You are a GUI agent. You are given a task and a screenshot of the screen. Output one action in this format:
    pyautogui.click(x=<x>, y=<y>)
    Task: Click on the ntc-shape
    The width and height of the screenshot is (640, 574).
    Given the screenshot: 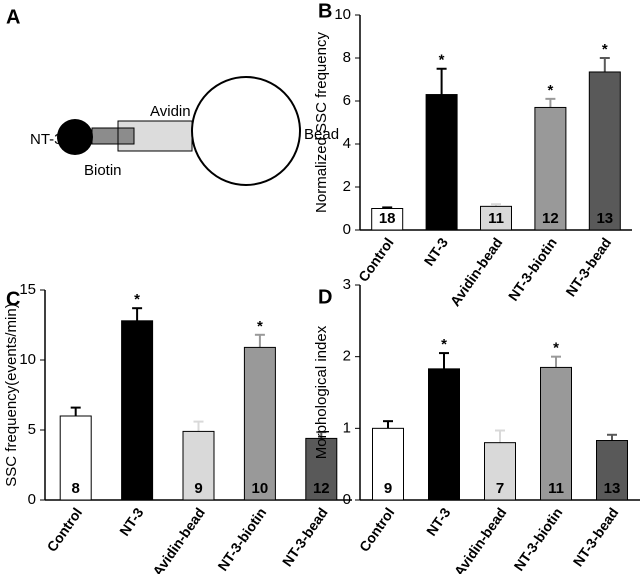 What is the action you would take?
    pyautogui.click(x=75, y=137)
    